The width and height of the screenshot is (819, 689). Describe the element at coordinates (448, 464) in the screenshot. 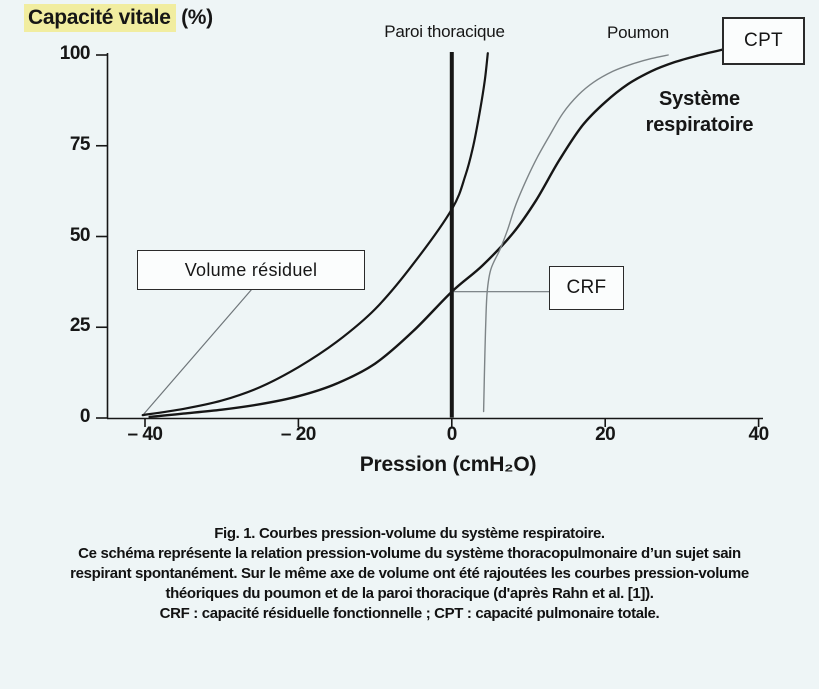

I see `x-axis-title: Pression (cmH₂O)` at that location.